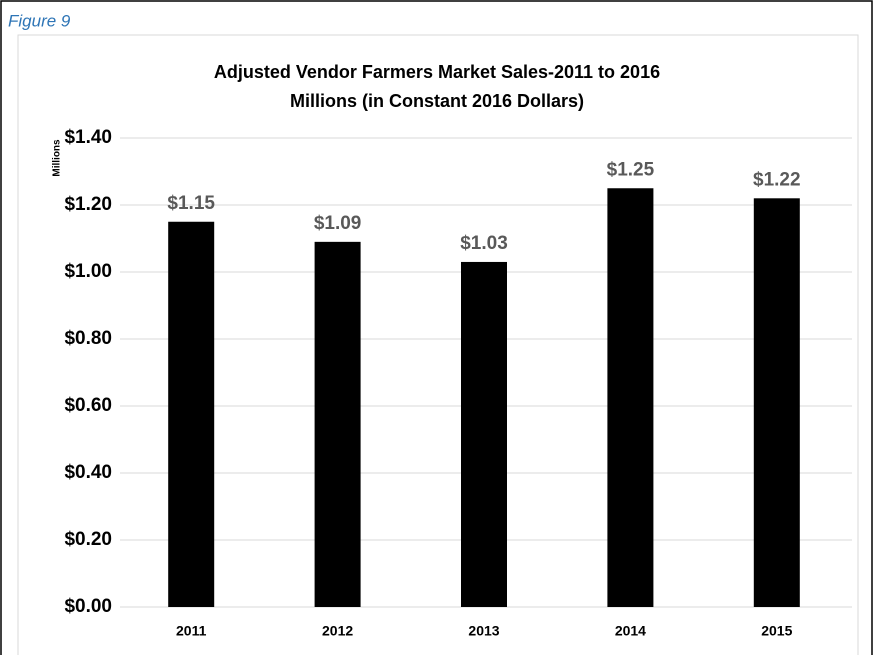 The height and width of the screenshot is (655, 875). I want to click on x-tick-label: 2013, so click(483, 631).